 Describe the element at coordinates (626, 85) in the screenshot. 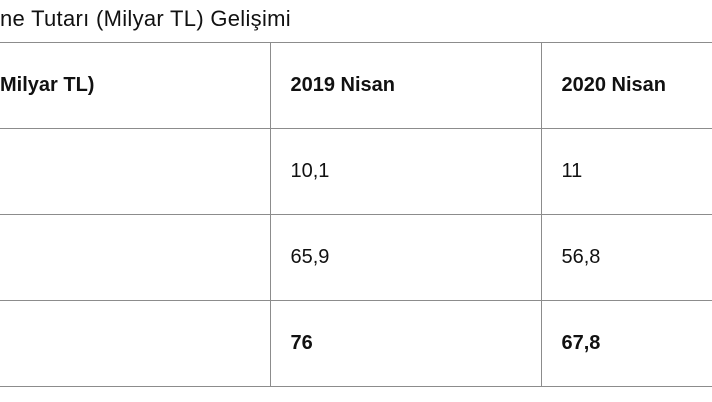

I see `header-cell: 2020 Nisan` at that location.